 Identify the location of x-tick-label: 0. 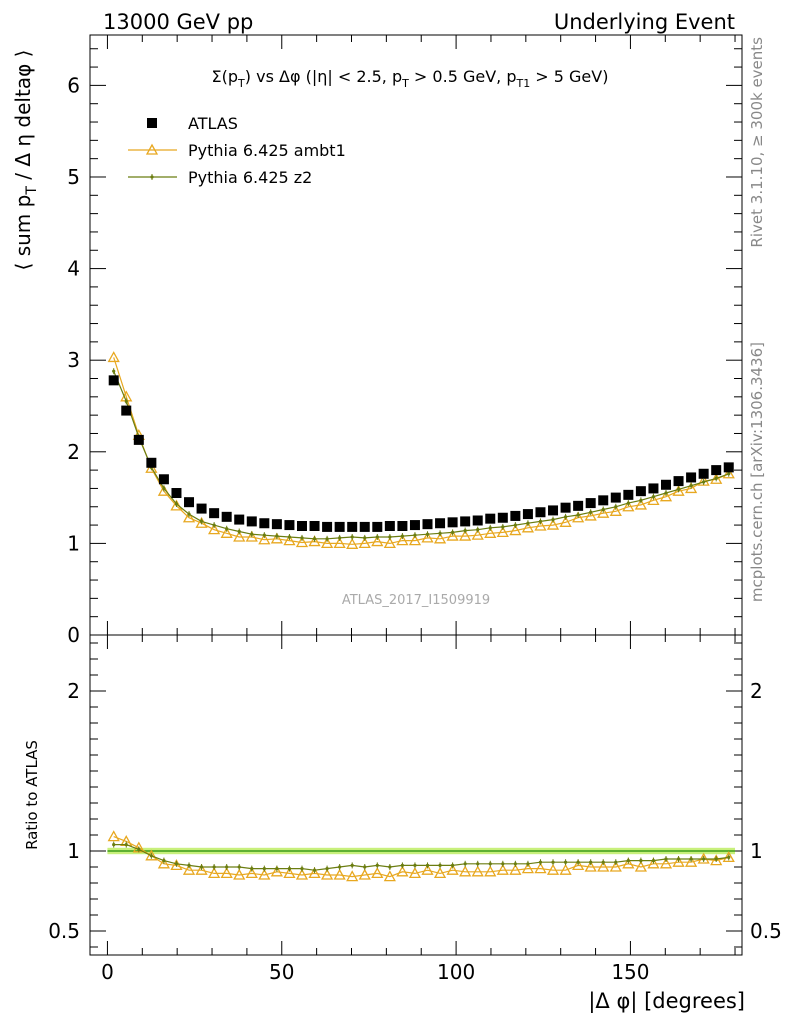
(107, 972).